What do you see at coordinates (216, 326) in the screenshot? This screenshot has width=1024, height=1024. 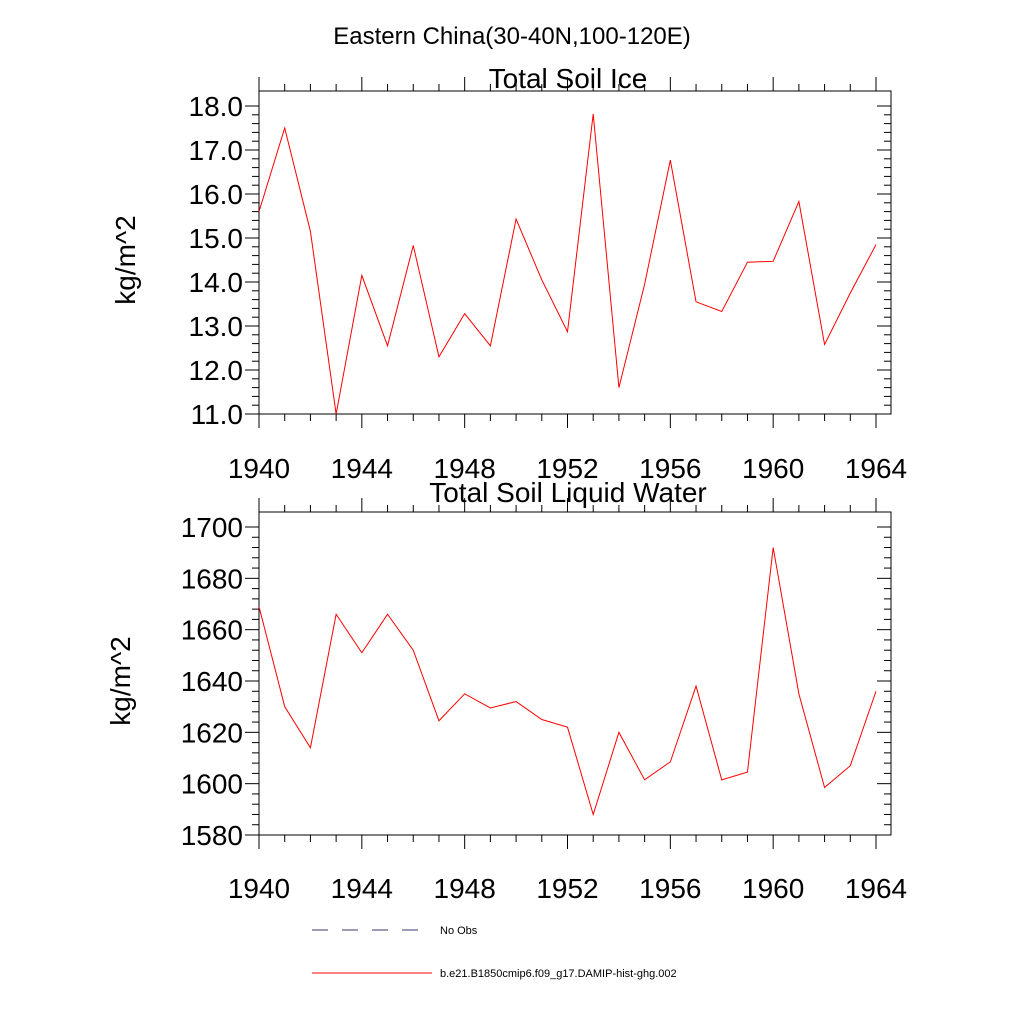 I see `y-tick-label: 13.0` at bounding box center [216, 326].